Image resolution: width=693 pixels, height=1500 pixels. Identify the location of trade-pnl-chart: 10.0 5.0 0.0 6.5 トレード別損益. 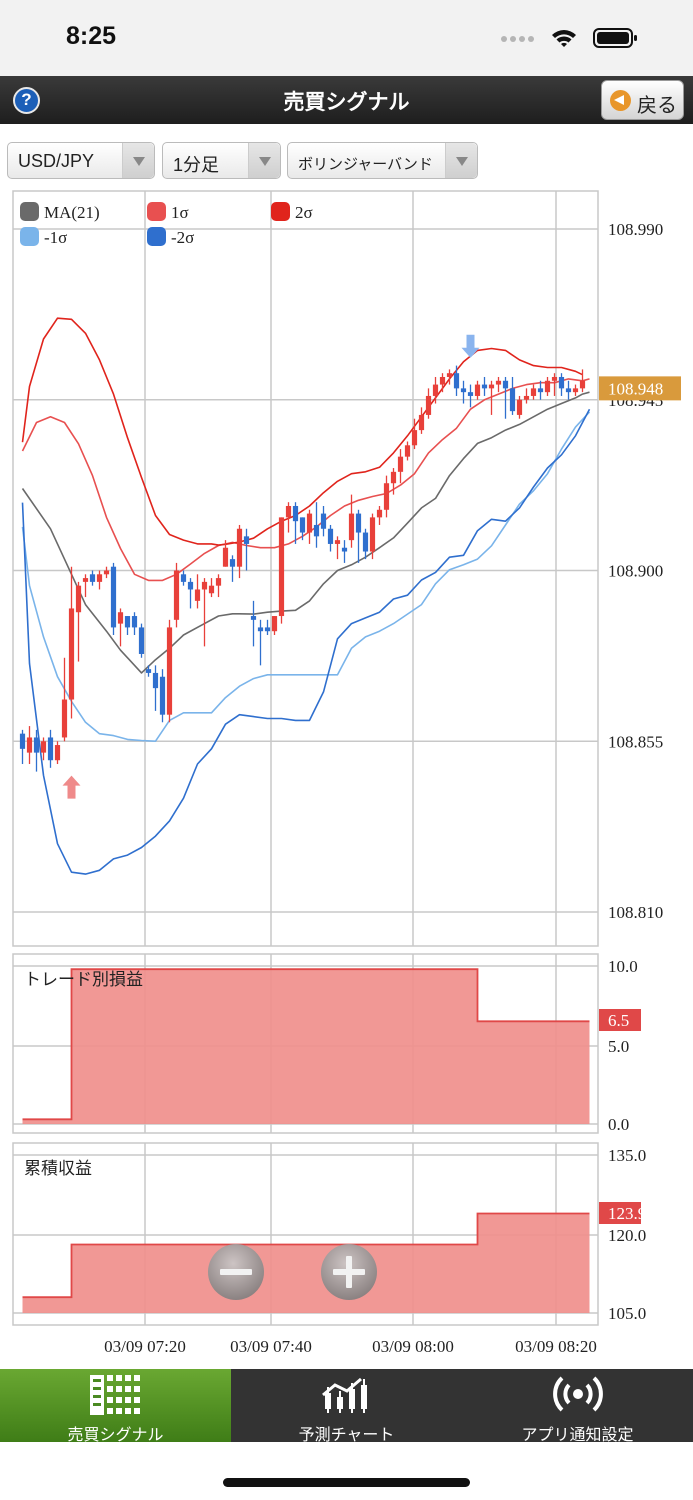
(326, 1043).